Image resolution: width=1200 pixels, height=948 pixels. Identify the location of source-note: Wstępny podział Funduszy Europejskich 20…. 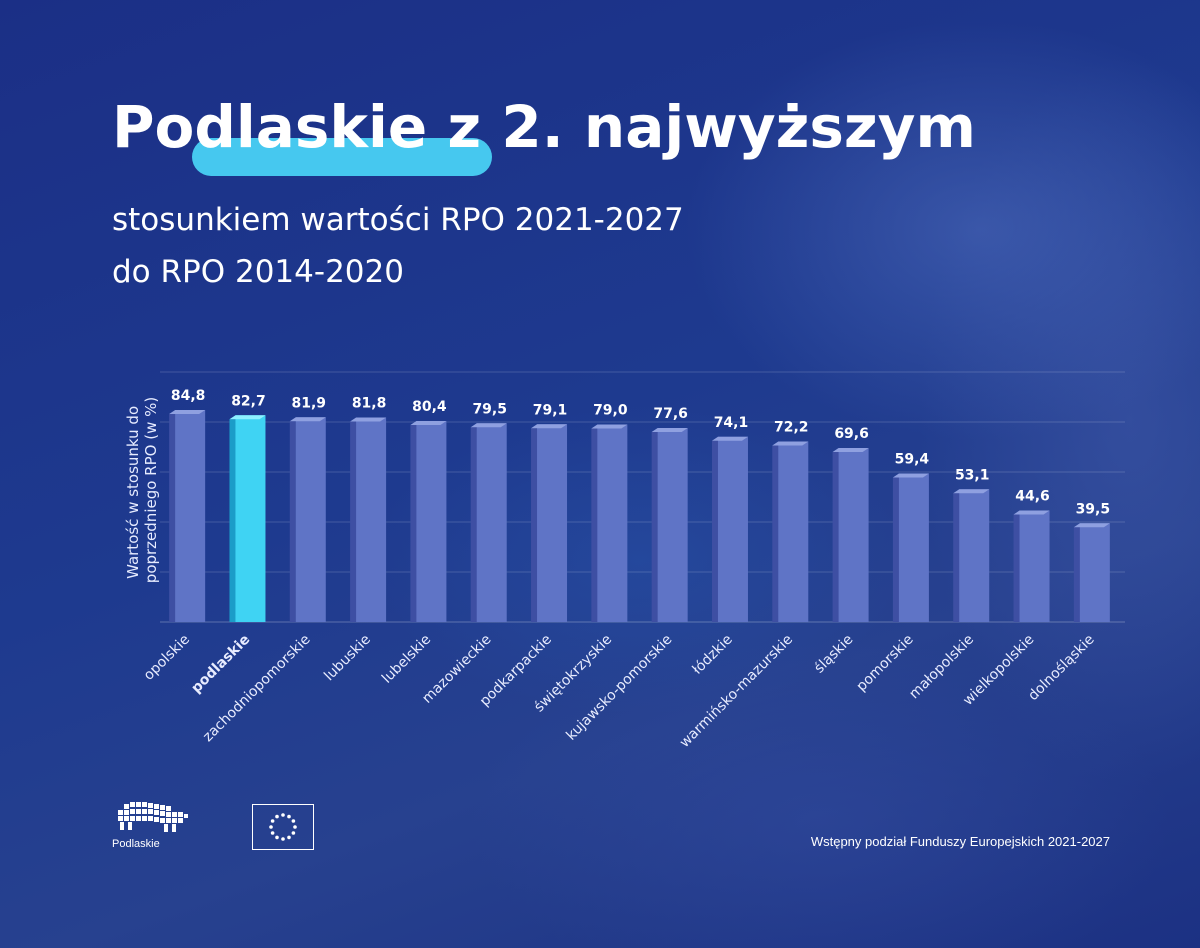
(960, 841).